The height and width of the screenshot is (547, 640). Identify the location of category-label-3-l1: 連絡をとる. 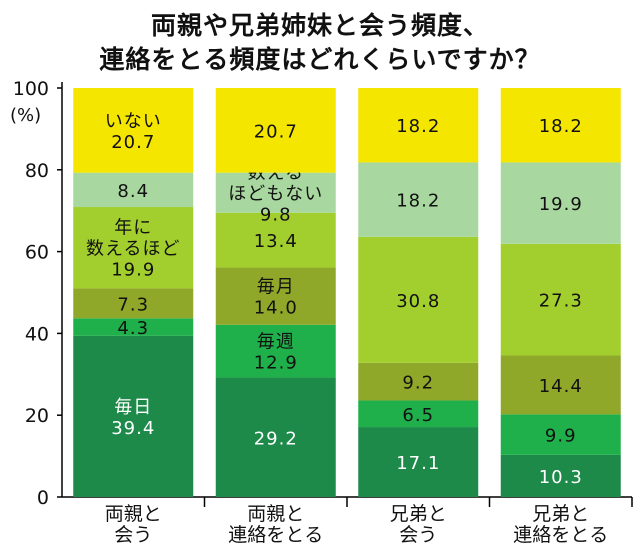
(560, 535).